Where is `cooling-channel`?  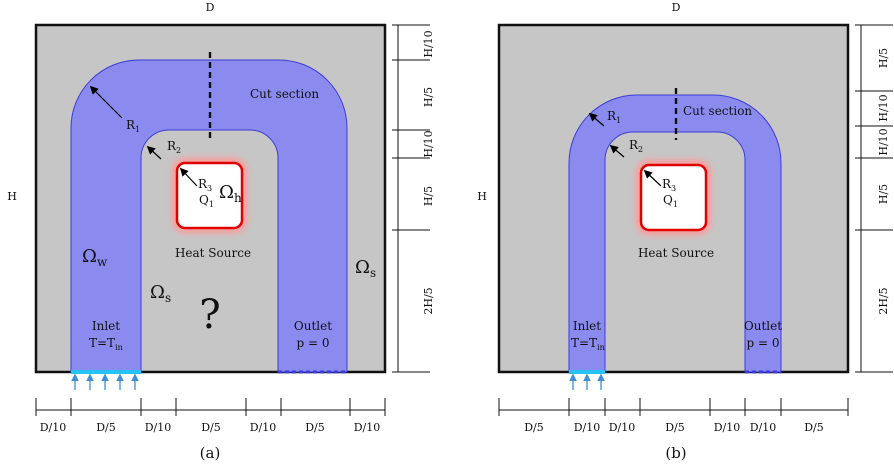
cooling-channel is located at coordinates (675, 233).